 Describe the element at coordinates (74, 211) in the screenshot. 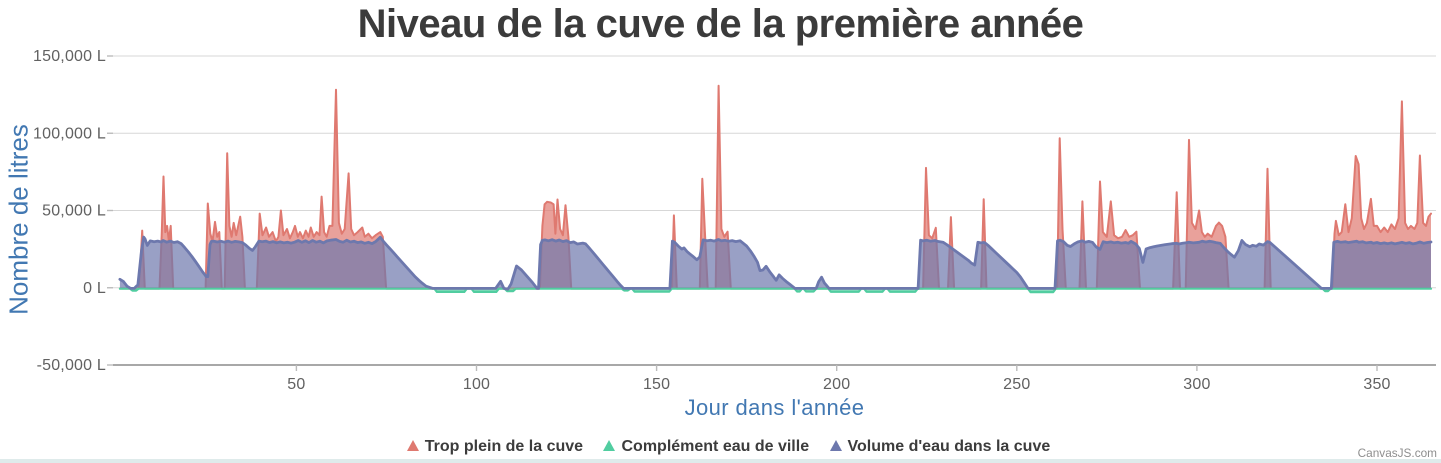

I see `svg-text: 50,000 L` at that location.